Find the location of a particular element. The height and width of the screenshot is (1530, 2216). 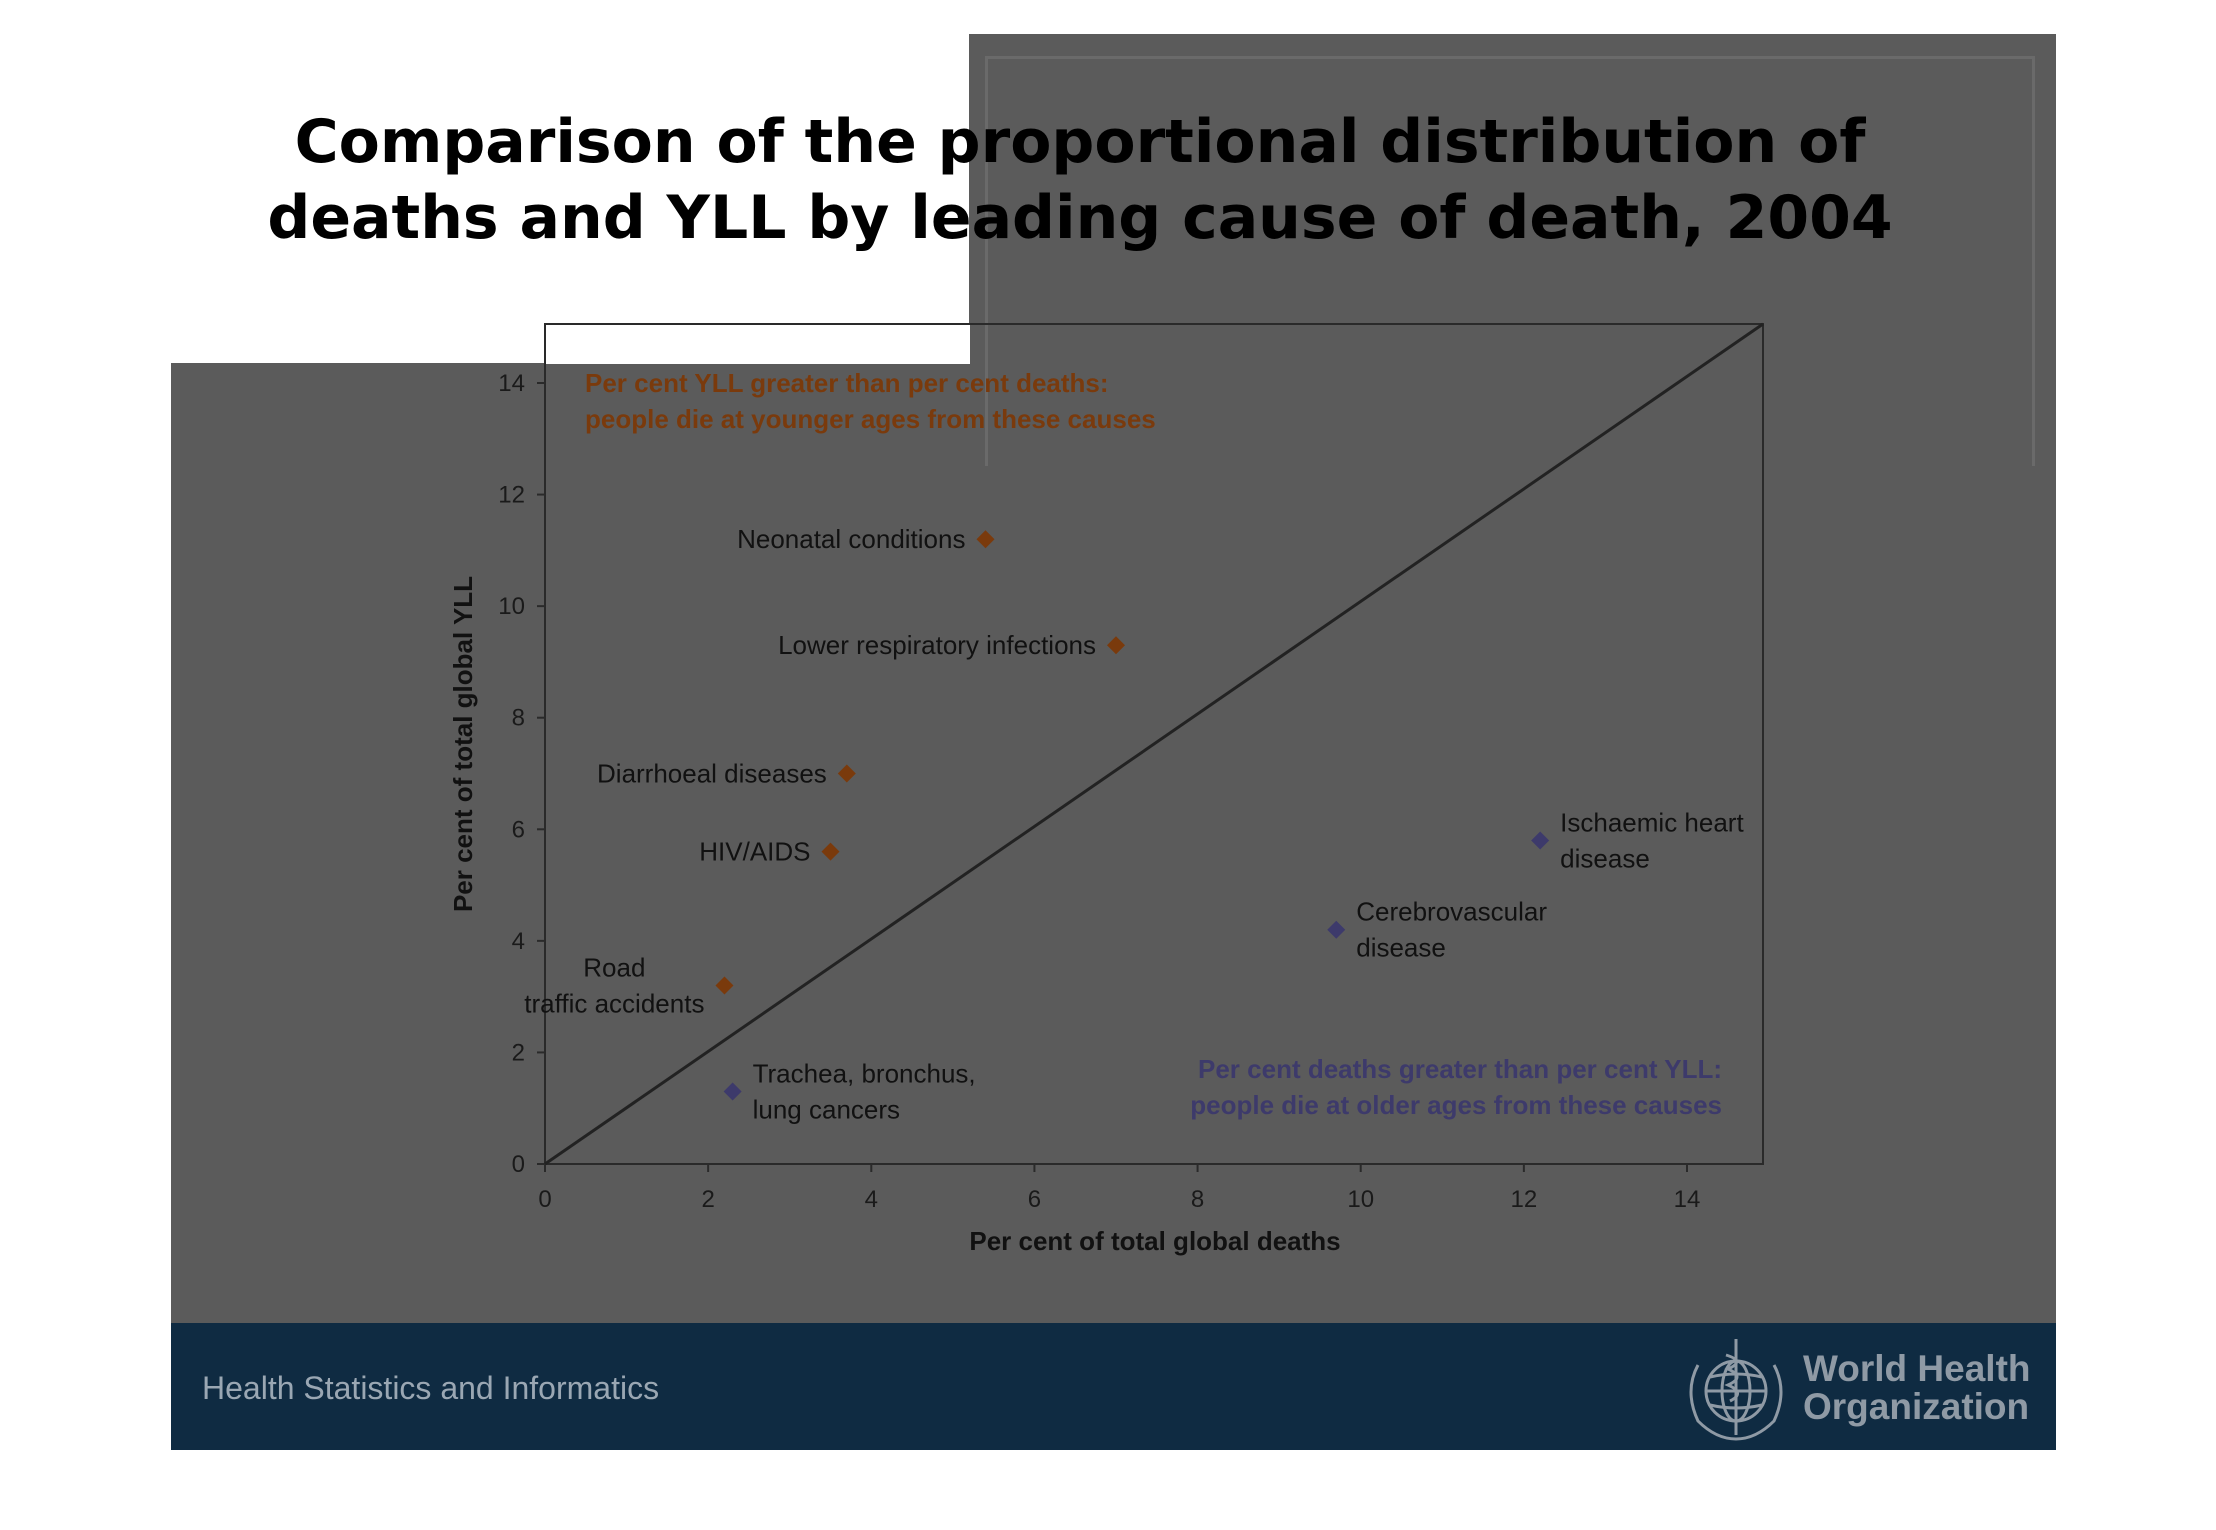

data-point-label: Lower respiratory infections is located at coordinates (937, 645).